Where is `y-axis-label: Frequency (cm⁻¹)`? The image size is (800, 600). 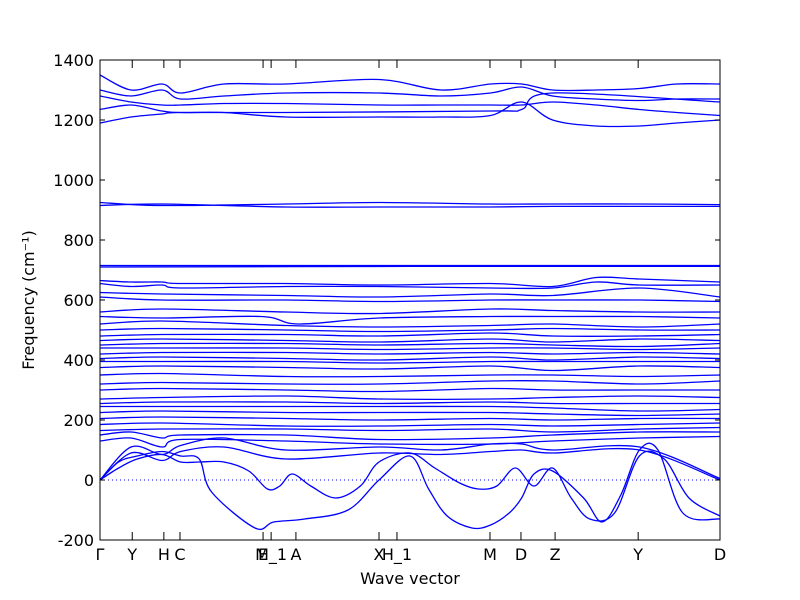
y-axis-label: Frequency (cm⁻¹) is located at coordinates (28, 299).